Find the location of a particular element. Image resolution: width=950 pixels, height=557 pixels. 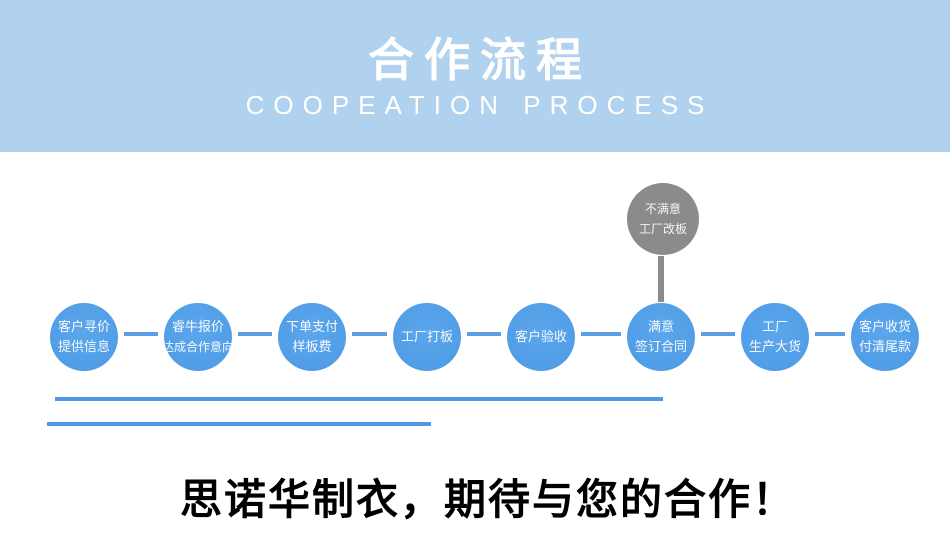

flow-node-label: 样板费 is located at coordinates (312, 346).